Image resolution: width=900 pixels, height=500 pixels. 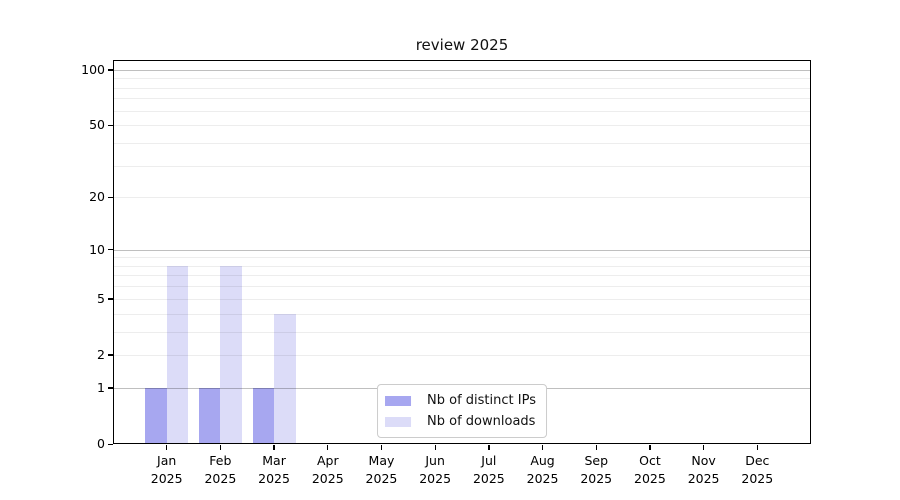 I want to click on legend-label-distinct-ips: Nb of distinct IPs, so click(x=481, y=400).